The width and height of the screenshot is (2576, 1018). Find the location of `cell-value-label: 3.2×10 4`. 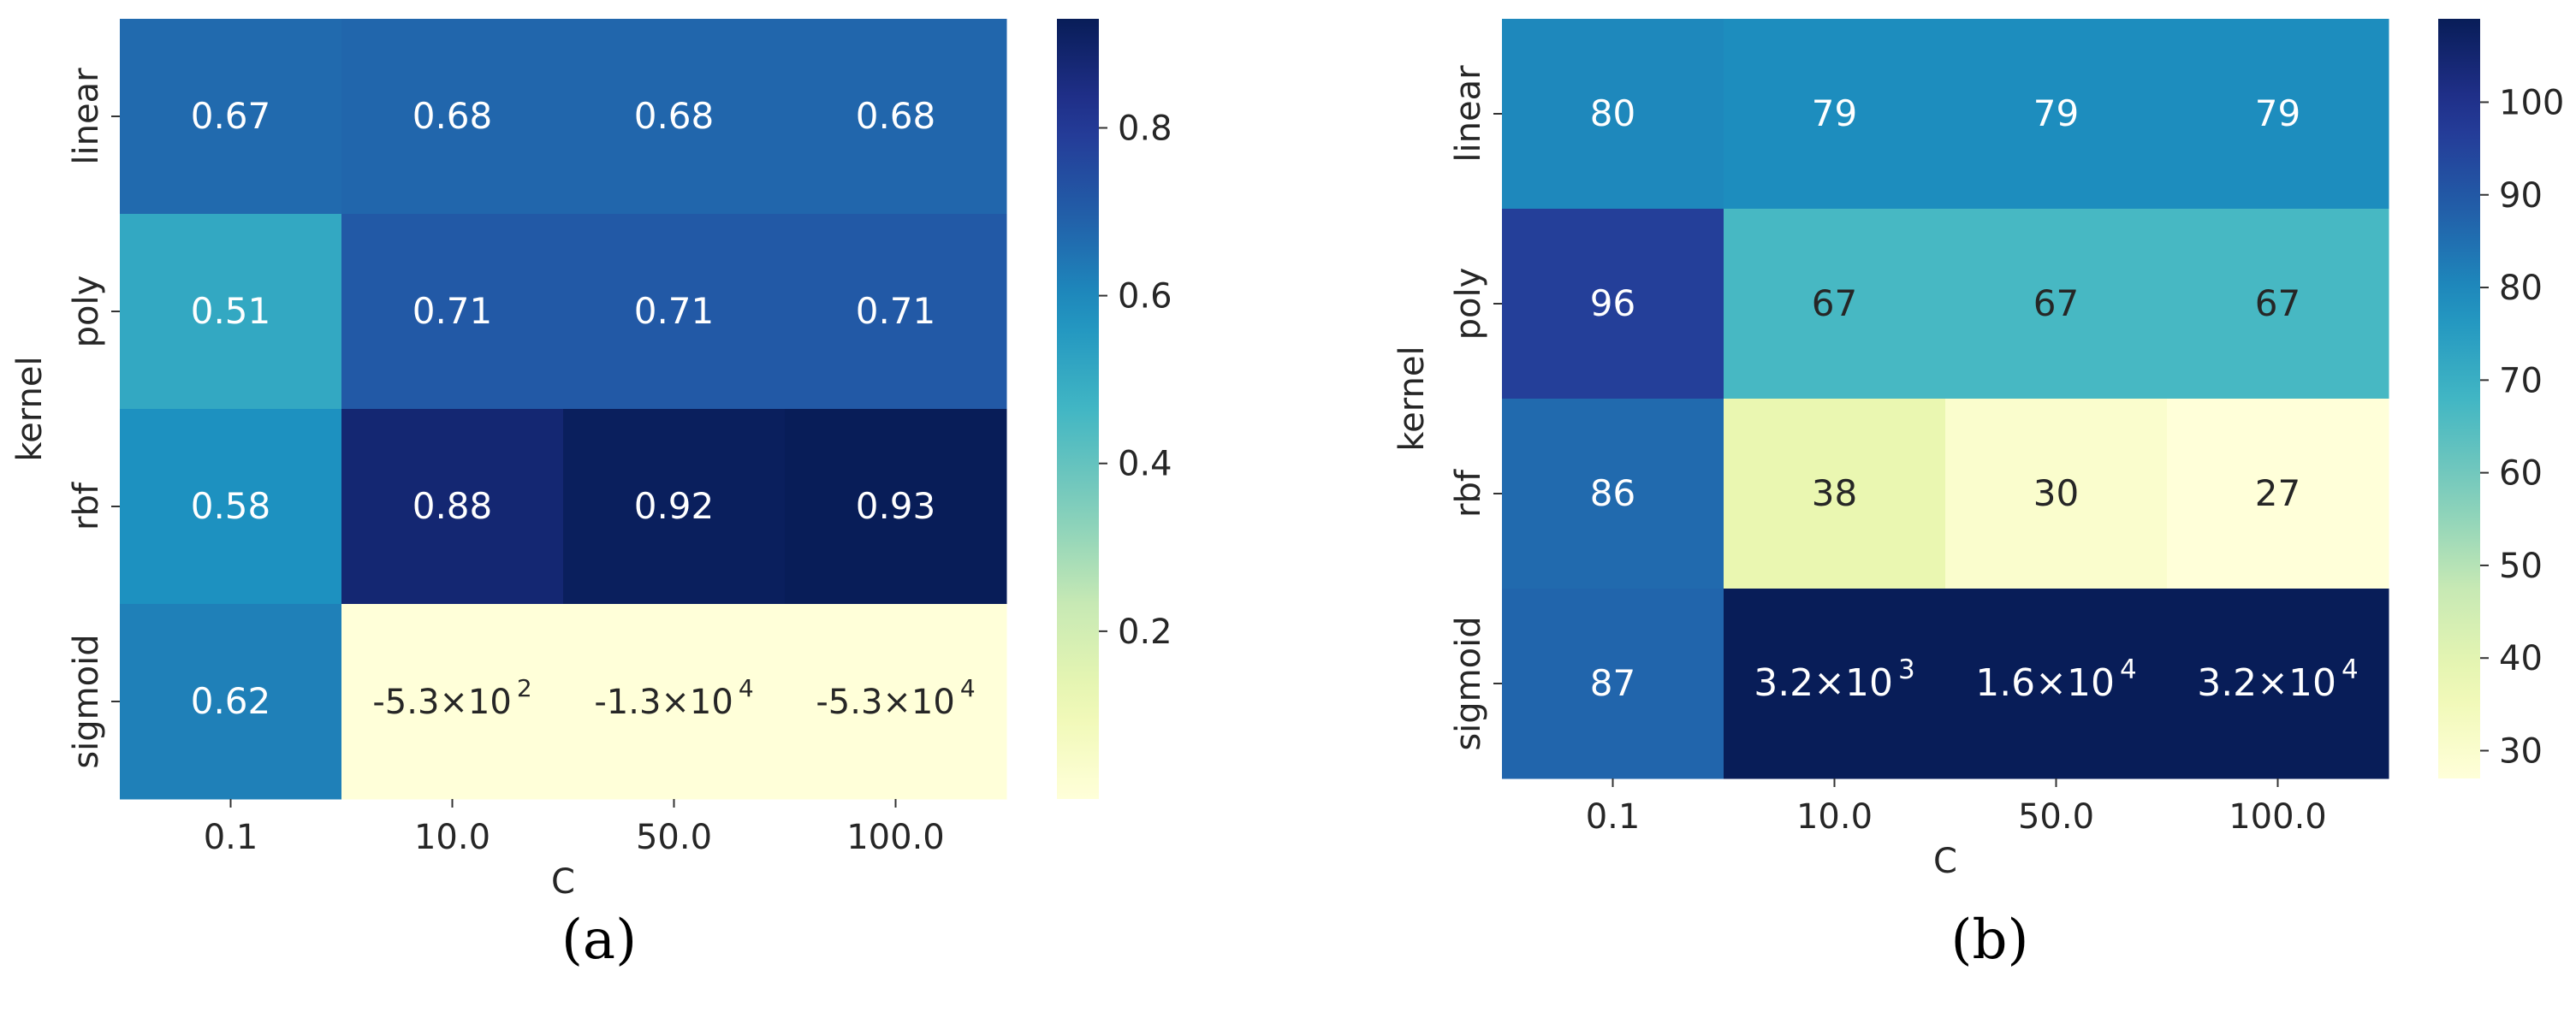

cell-value-label: 3.2×10 4 is located at coordinates (2278, 679).